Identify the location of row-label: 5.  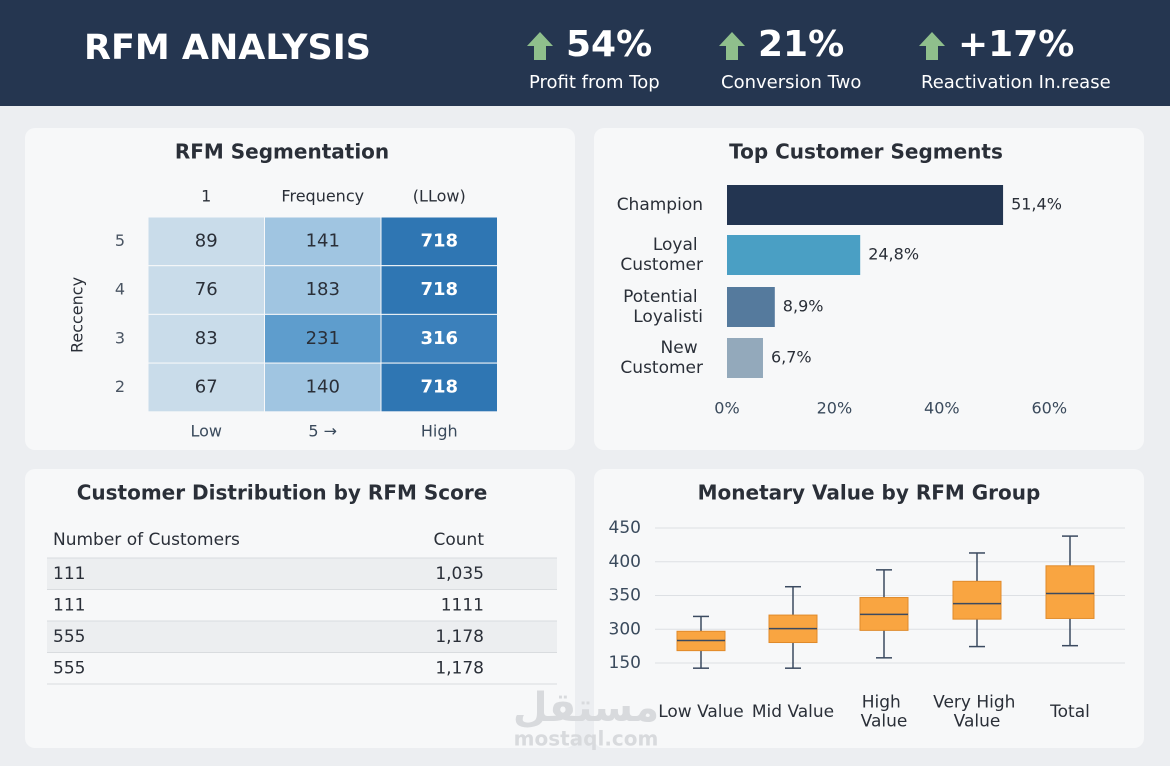
(120, 240).